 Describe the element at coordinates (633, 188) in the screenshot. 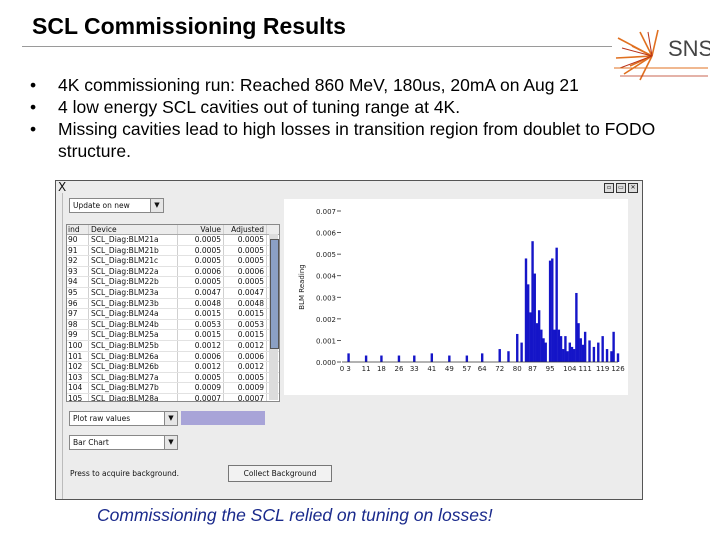

I see `window-close-icon: ✕` at that location.